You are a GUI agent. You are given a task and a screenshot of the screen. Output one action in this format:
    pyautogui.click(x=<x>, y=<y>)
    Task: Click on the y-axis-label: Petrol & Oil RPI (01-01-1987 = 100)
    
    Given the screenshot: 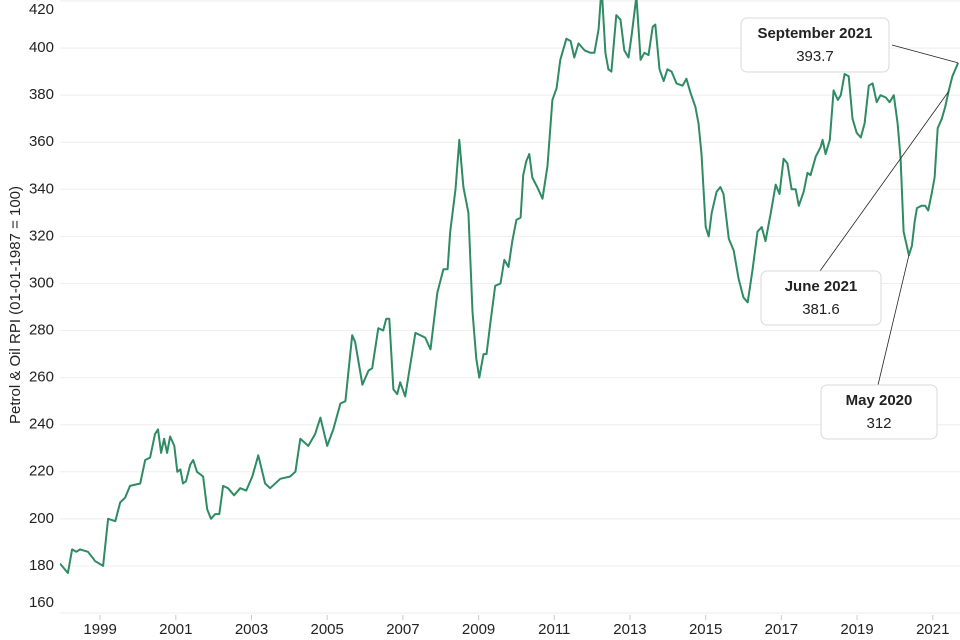 What is the action you would take?
    pyautogui.click(x=15, y=305)
    